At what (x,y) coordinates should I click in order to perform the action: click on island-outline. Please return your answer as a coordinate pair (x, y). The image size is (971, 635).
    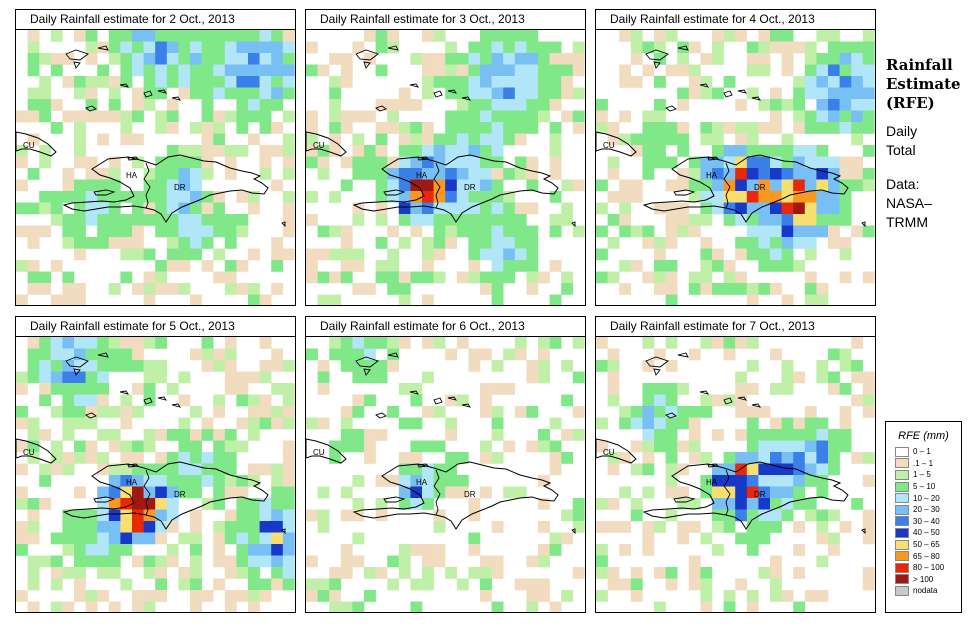
    Looking at the image, I should click on (671, 108).